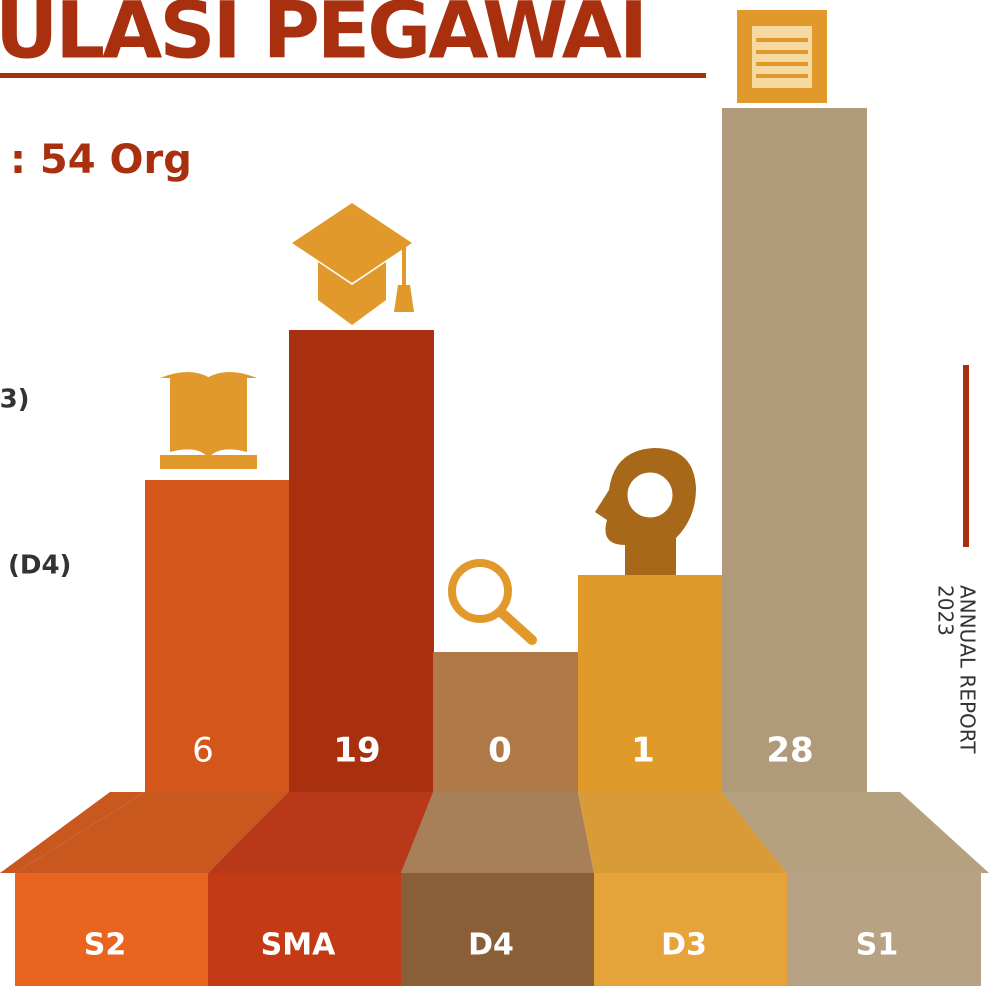  I want to click on bar-category: SMA, so click(298, 945).